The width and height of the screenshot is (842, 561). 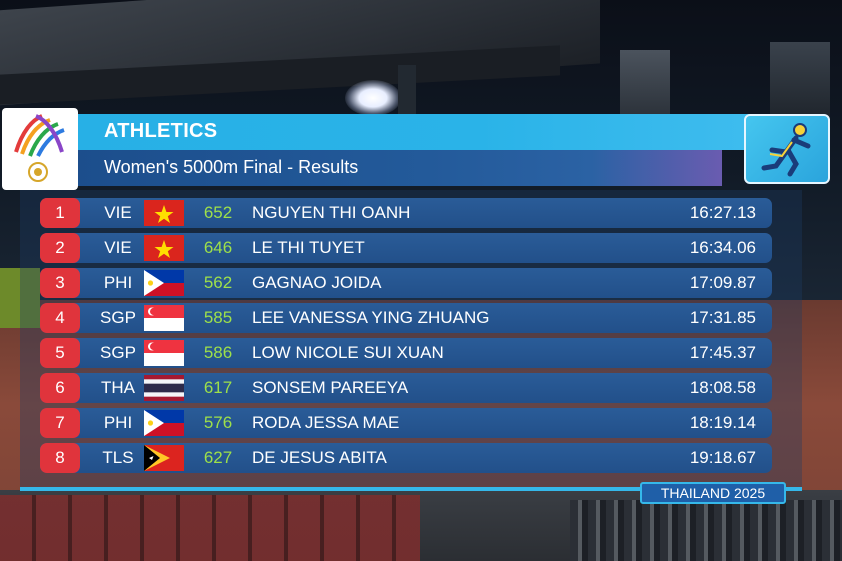 What do you see at coordinates (218, 387) in the screenshot?
I see `bib-number: 617` at bounding box center [218, 387].